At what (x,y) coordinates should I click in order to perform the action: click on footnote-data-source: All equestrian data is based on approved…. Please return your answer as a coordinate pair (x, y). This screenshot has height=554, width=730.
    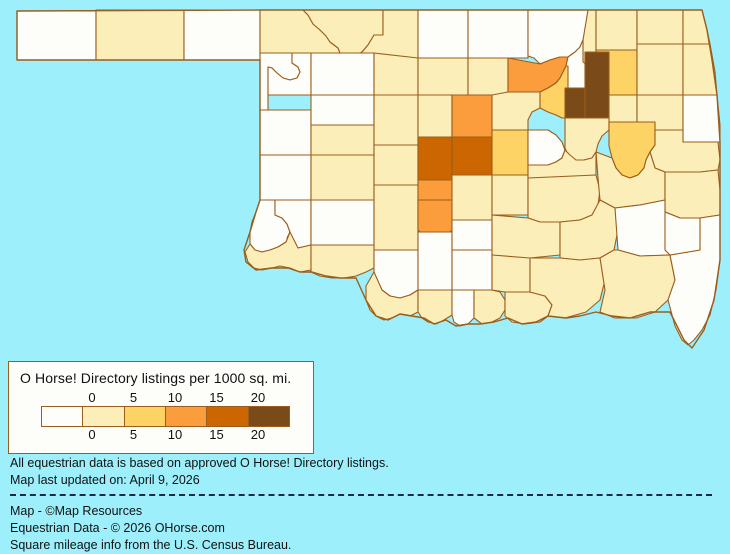
    Looking at the image, I should click on (199, 463).